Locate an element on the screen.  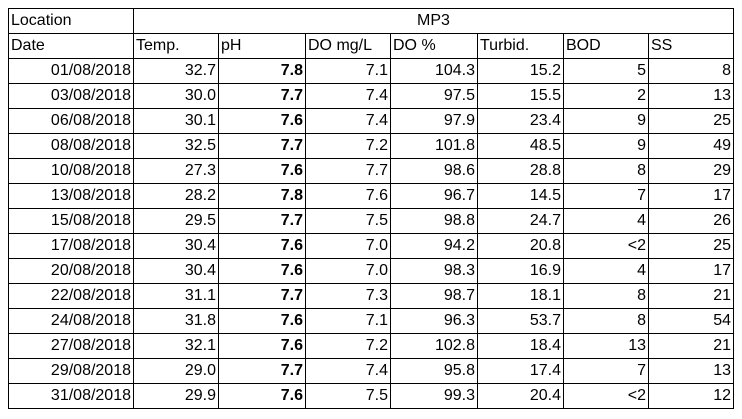
value-cell: 15.5 is located at coordinates (520, 96).